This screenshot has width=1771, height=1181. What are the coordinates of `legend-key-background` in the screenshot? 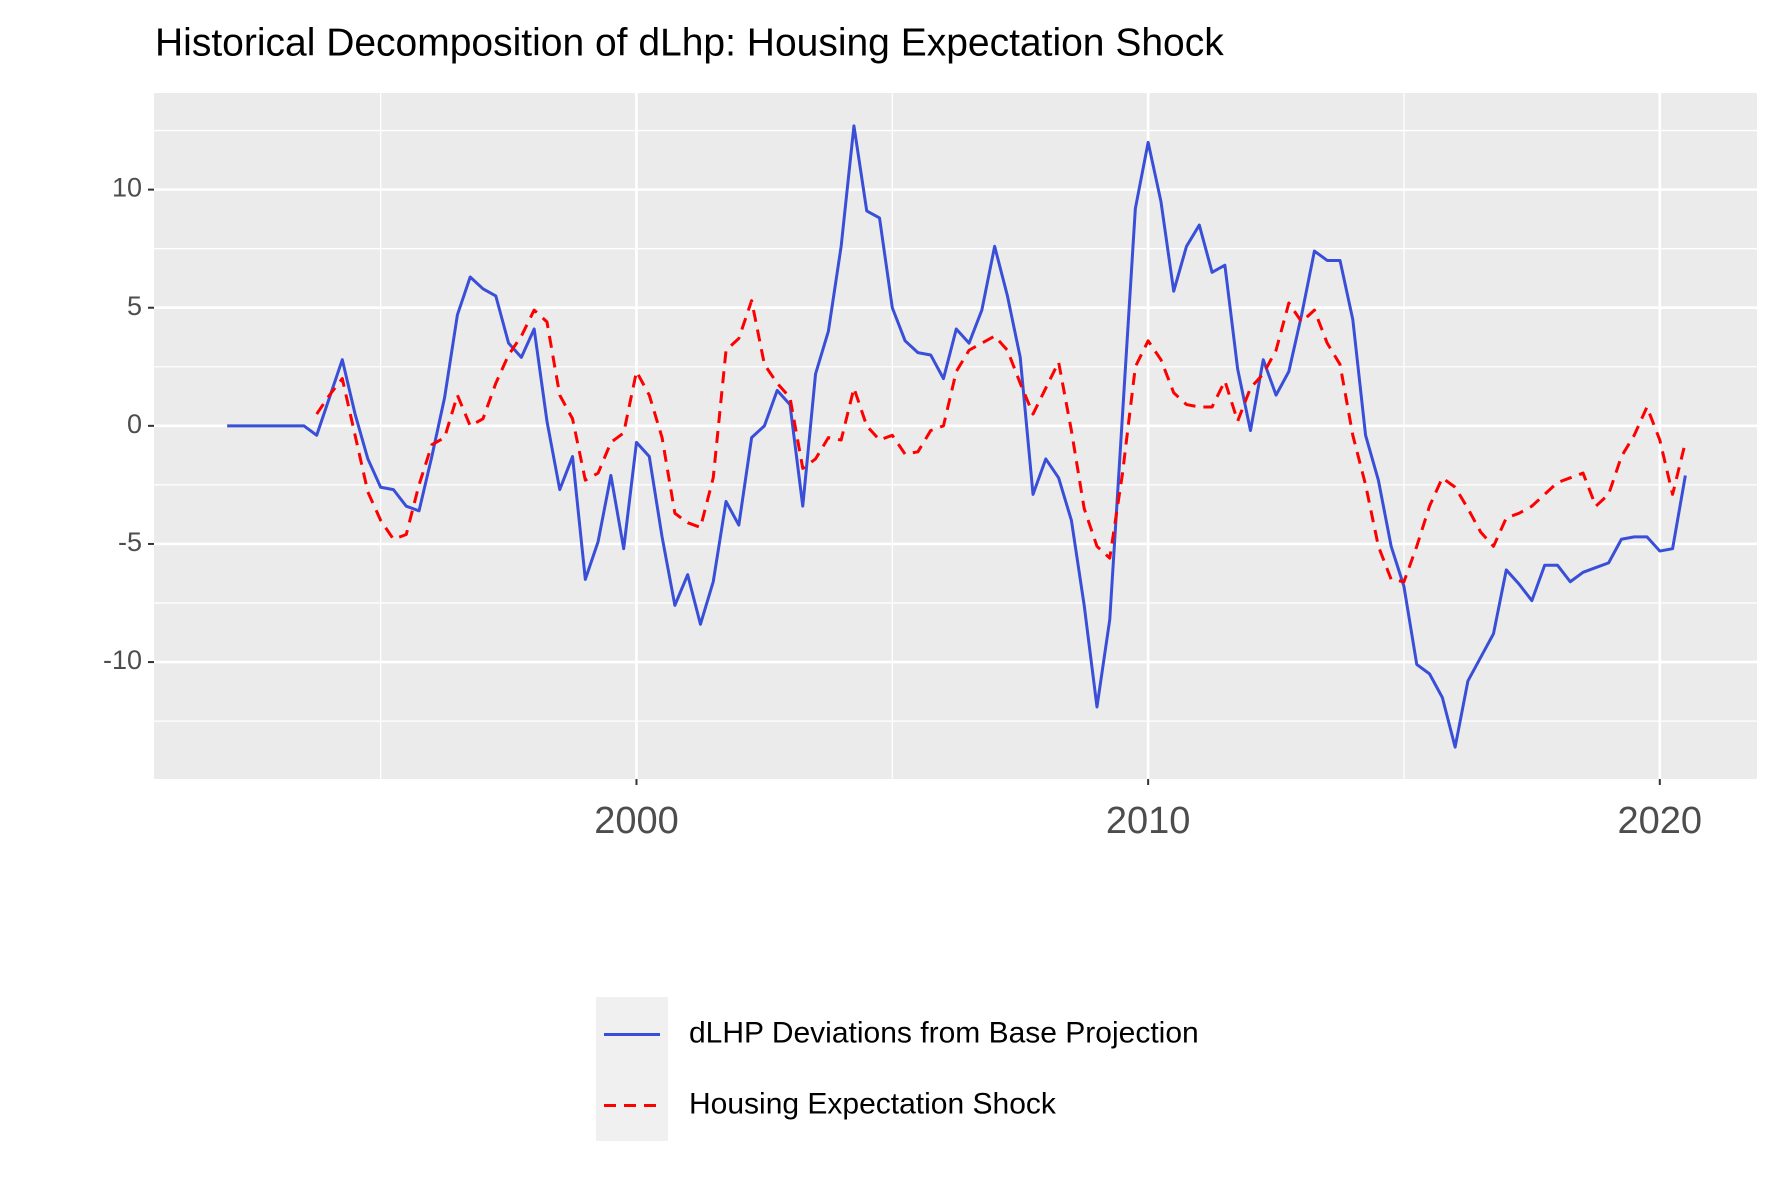 It's located at (632, 1069).